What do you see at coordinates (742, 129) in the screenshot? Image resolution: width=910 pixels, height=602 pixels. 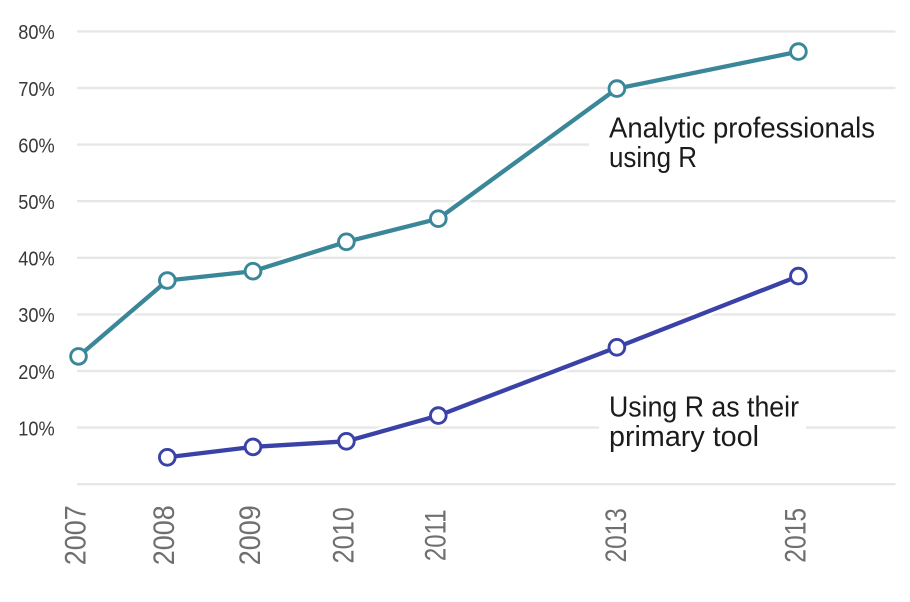 I see `svg-text: Analytic professionals` at bounding box center [742, 129].